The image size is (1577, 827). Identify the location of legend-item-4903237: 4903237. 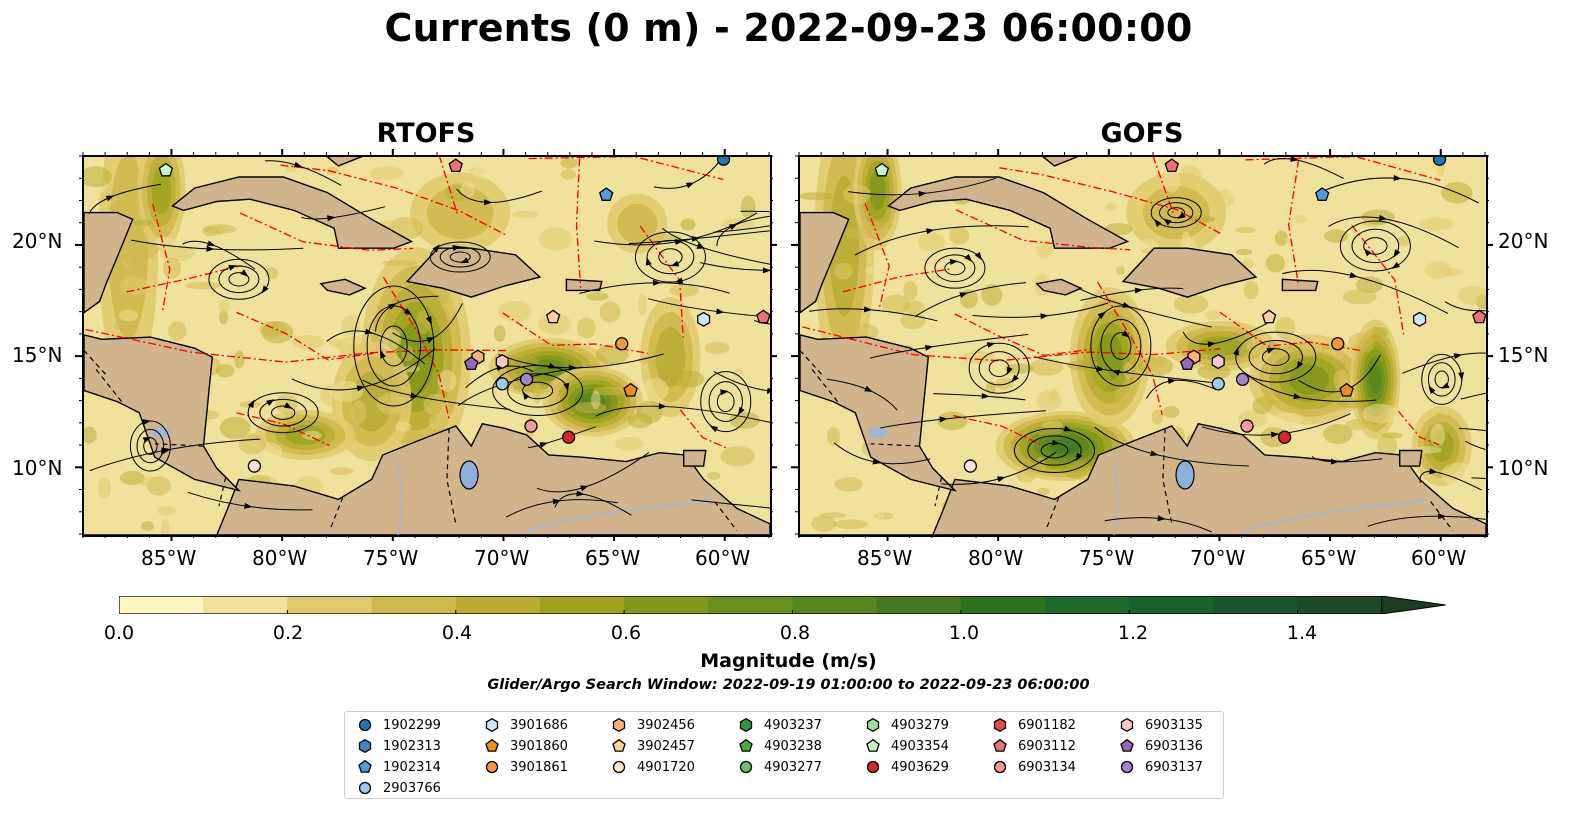
(780, 725).